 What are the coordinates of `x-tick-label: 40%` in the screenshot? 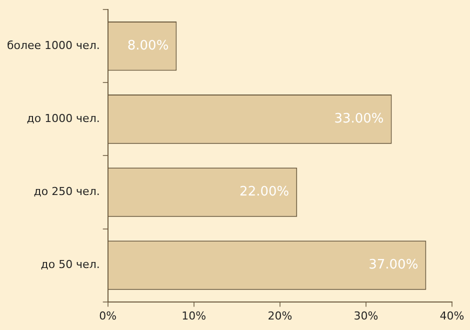 It's located at (452, 315).